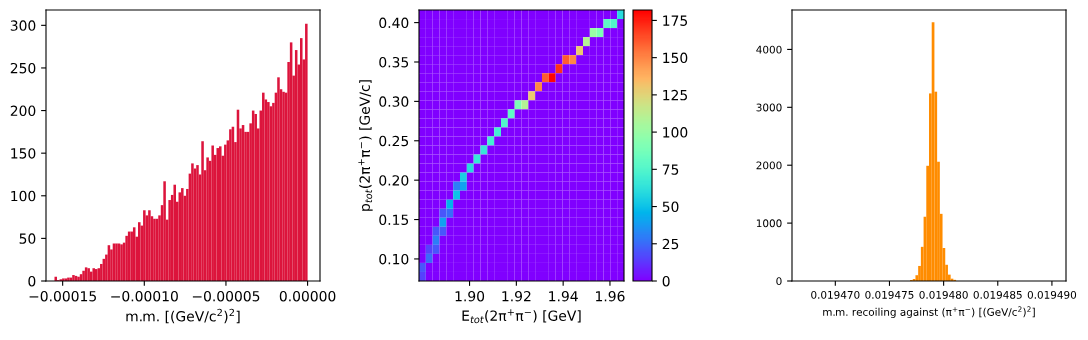 The height and width of the screenshot is (340, 1088). Describe the element at coordinates (62, 296) in the screenshot. I see `x-tick-label: −0.00015` at that location.